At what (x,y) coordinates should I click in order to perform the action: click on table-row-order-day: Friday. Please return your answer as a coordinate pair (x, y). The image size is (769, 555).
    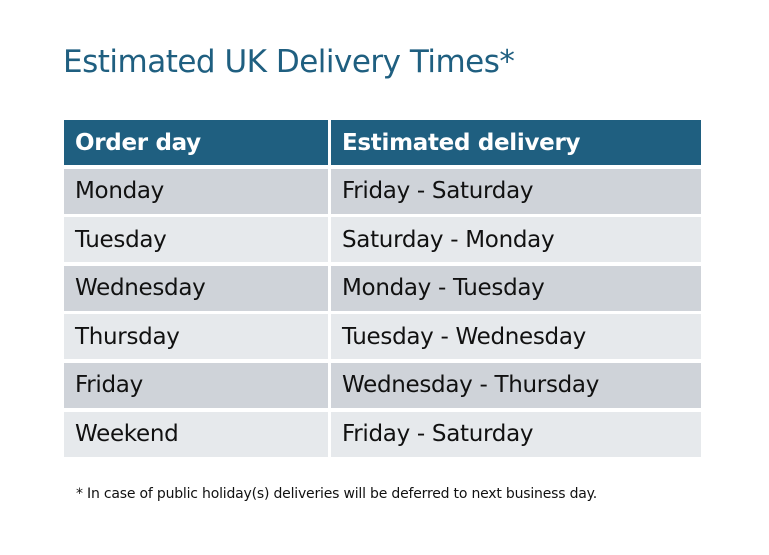
    Looking at the image, I should click on (196, 385).